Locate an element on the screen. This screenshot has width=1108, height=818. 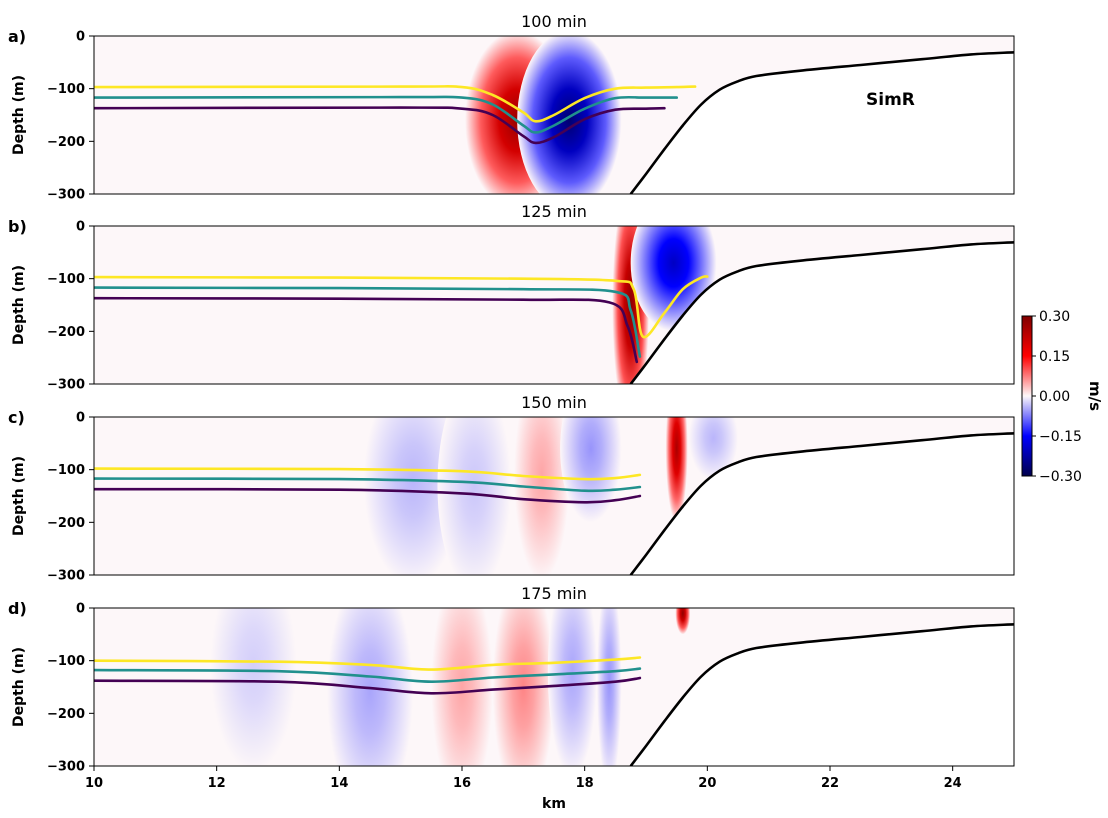
panel-title: 125 min is located at coordinates (554, 211).